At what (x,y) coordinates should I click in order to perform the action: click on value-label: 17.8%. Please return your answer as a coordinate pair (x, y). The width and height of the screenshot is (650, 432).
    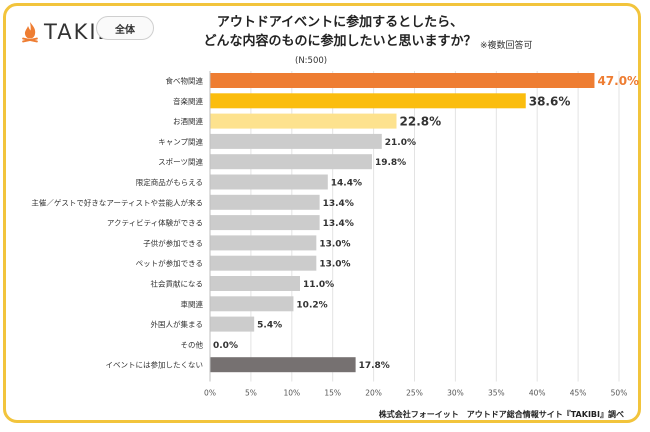
    Looking at the image, I should click on (374, 366).